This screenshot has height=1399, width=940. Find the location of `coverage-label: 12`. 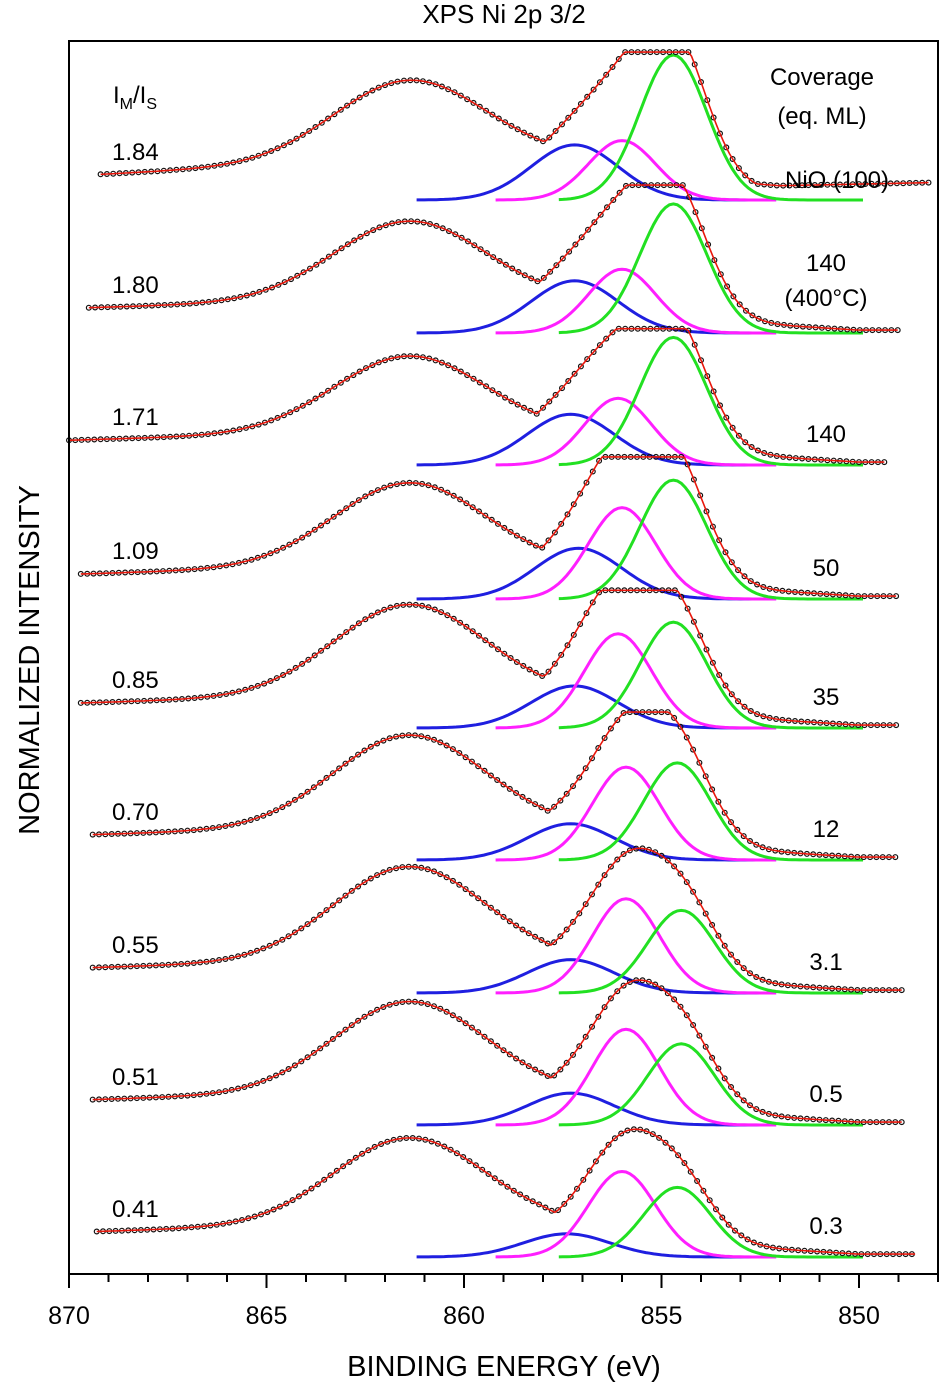

coverage-label: 12 is located at coordinates (826, 829).